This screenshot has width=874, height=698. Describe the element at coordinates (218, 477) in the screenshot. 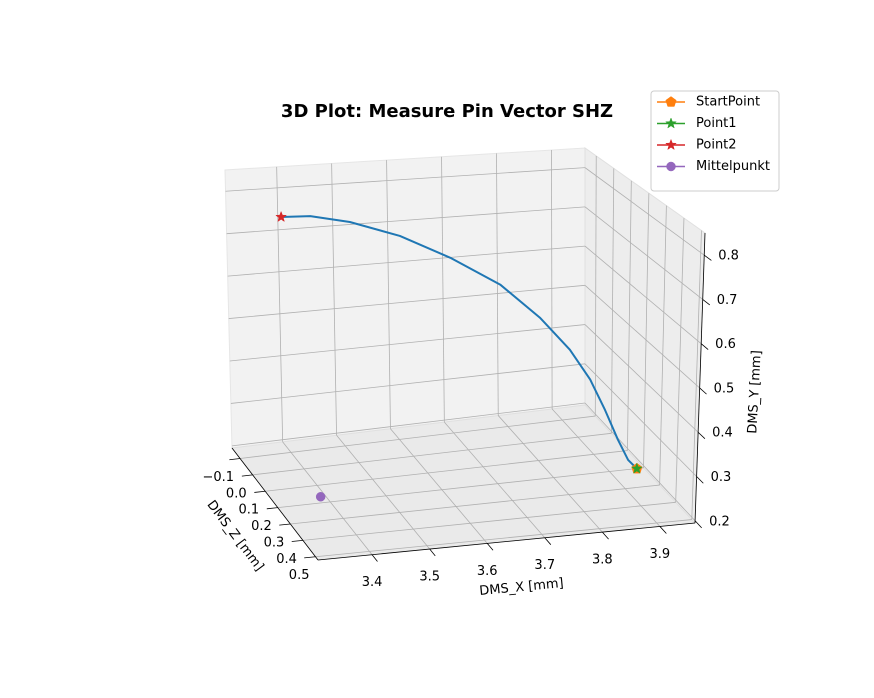

I see `z-tick-label: −0.1` at that location.